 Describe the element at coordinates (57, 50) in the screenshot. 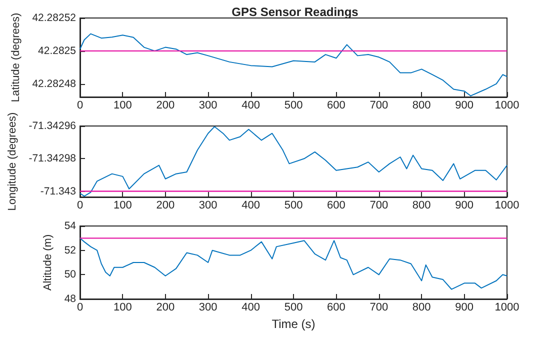

I see `y-tick-label: 42.2825` at that location.